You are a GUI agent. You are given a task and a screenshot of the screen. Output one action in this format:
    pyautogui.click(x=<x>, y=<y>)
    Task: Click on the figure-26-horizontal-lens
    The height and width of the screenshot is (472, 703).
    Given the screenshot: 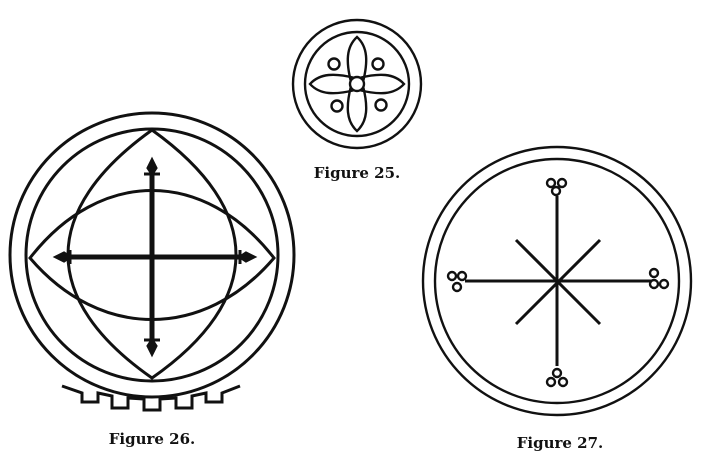 What is the action you would take?
    pyautogui.click(x=152, y=255)
    